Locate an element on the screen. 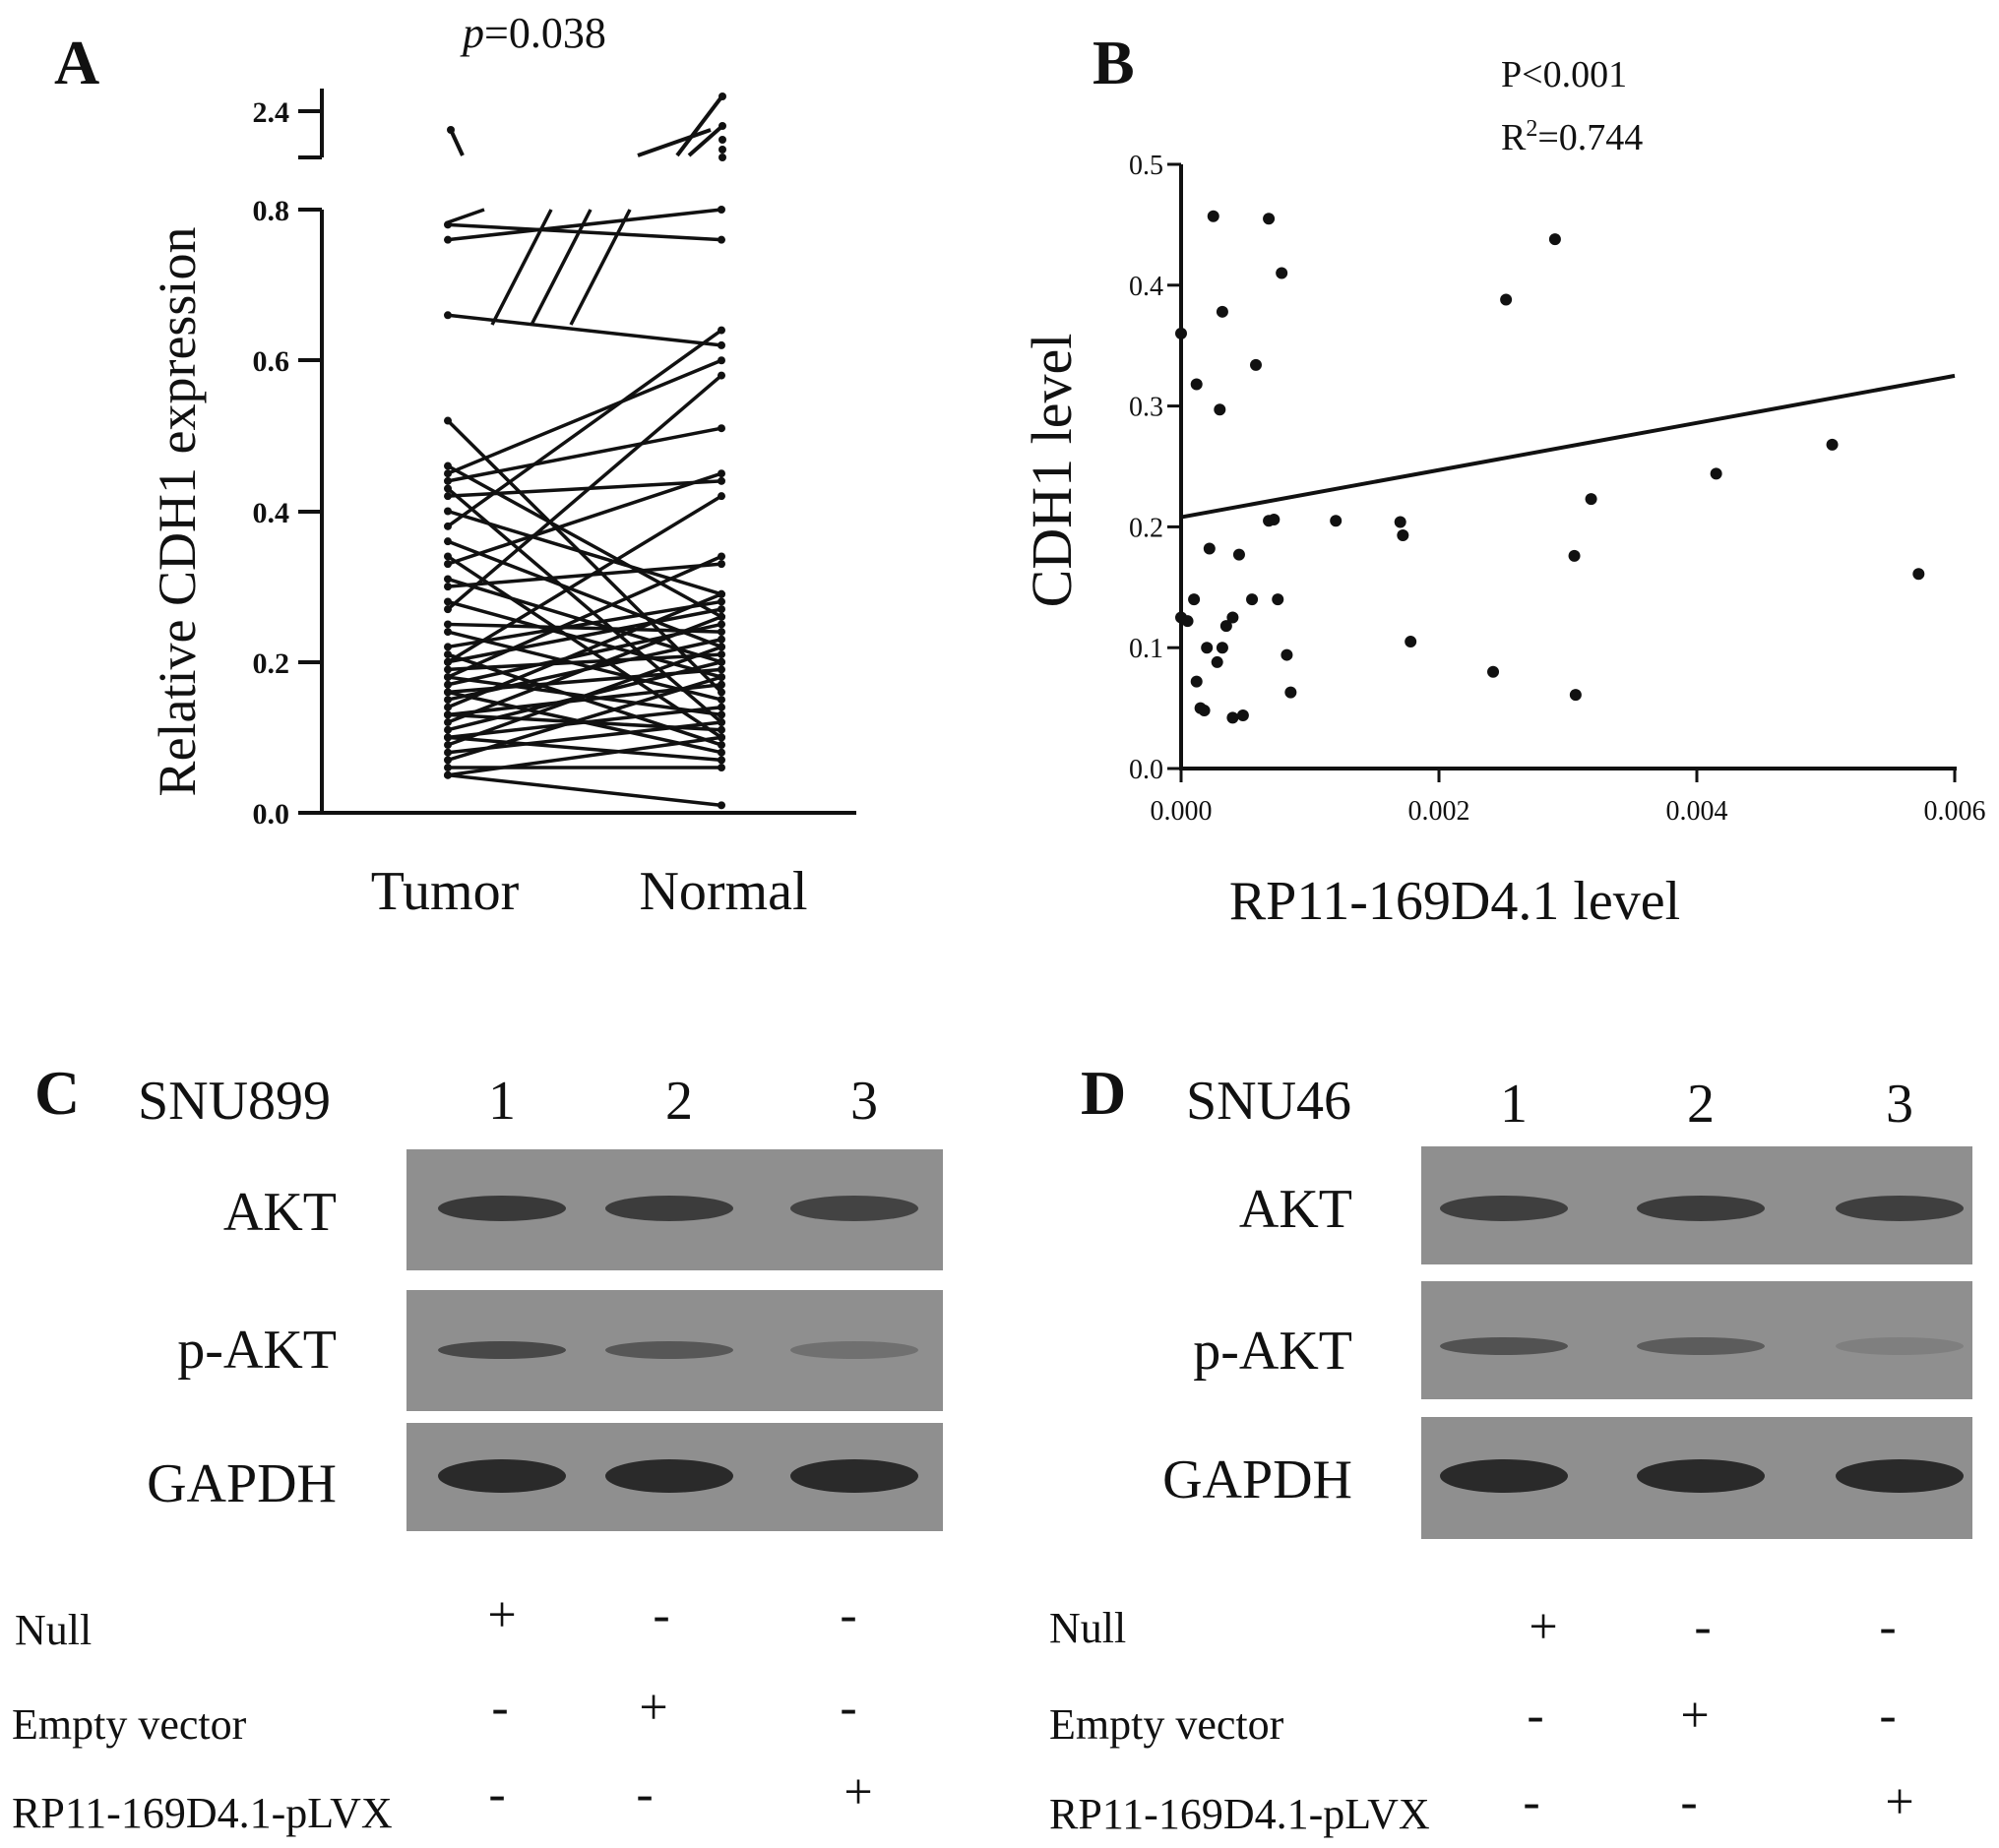 Image resolution: width=1999 pixels, height=1848 pixels. panel-b-r2-rest: =0.744 is located at coordinates (1590, 137).